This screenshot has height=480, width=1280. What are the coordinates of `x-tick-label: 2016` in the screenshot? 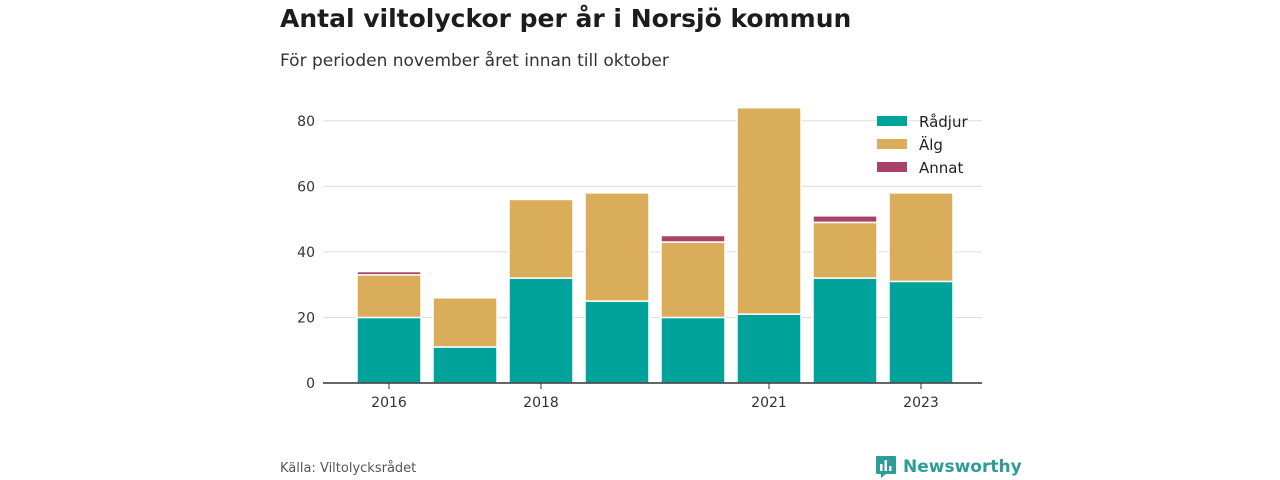 It's located at (389, 403).